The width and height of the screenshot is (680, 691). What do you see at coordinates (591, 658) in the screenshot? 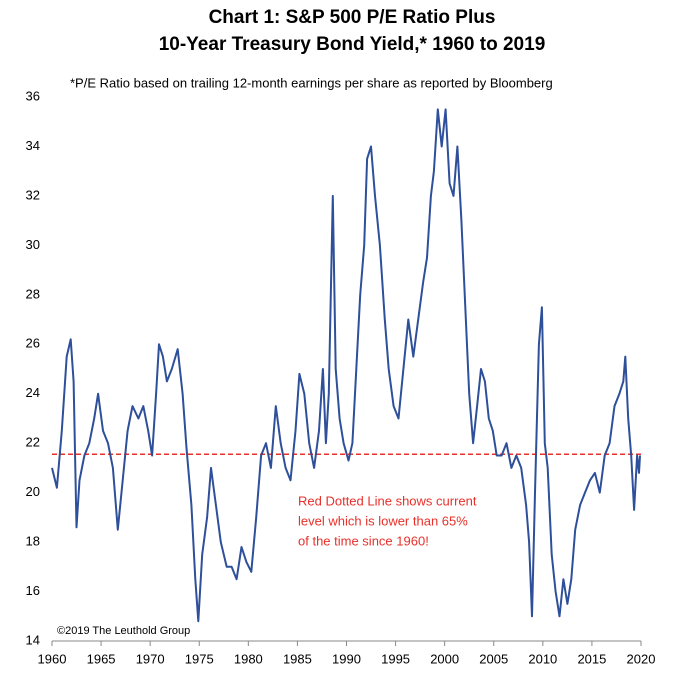
I see `x-tick-label: 2015` at bounding box center [591, 658].